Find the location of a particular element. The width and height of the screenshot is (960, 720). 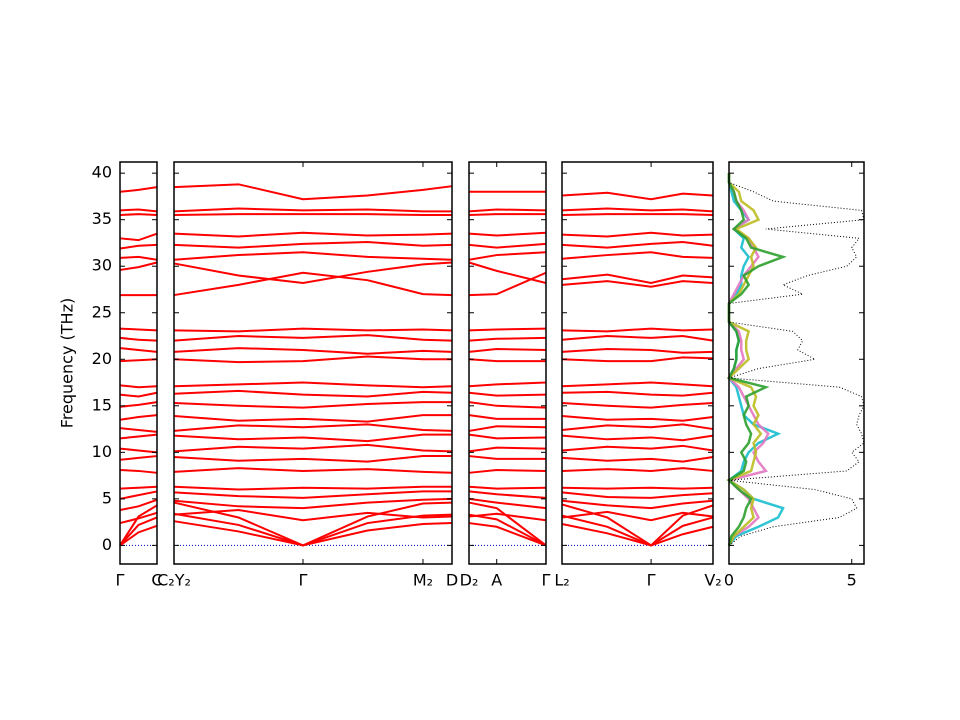

partial-dos is located at coordinates (756, 359).